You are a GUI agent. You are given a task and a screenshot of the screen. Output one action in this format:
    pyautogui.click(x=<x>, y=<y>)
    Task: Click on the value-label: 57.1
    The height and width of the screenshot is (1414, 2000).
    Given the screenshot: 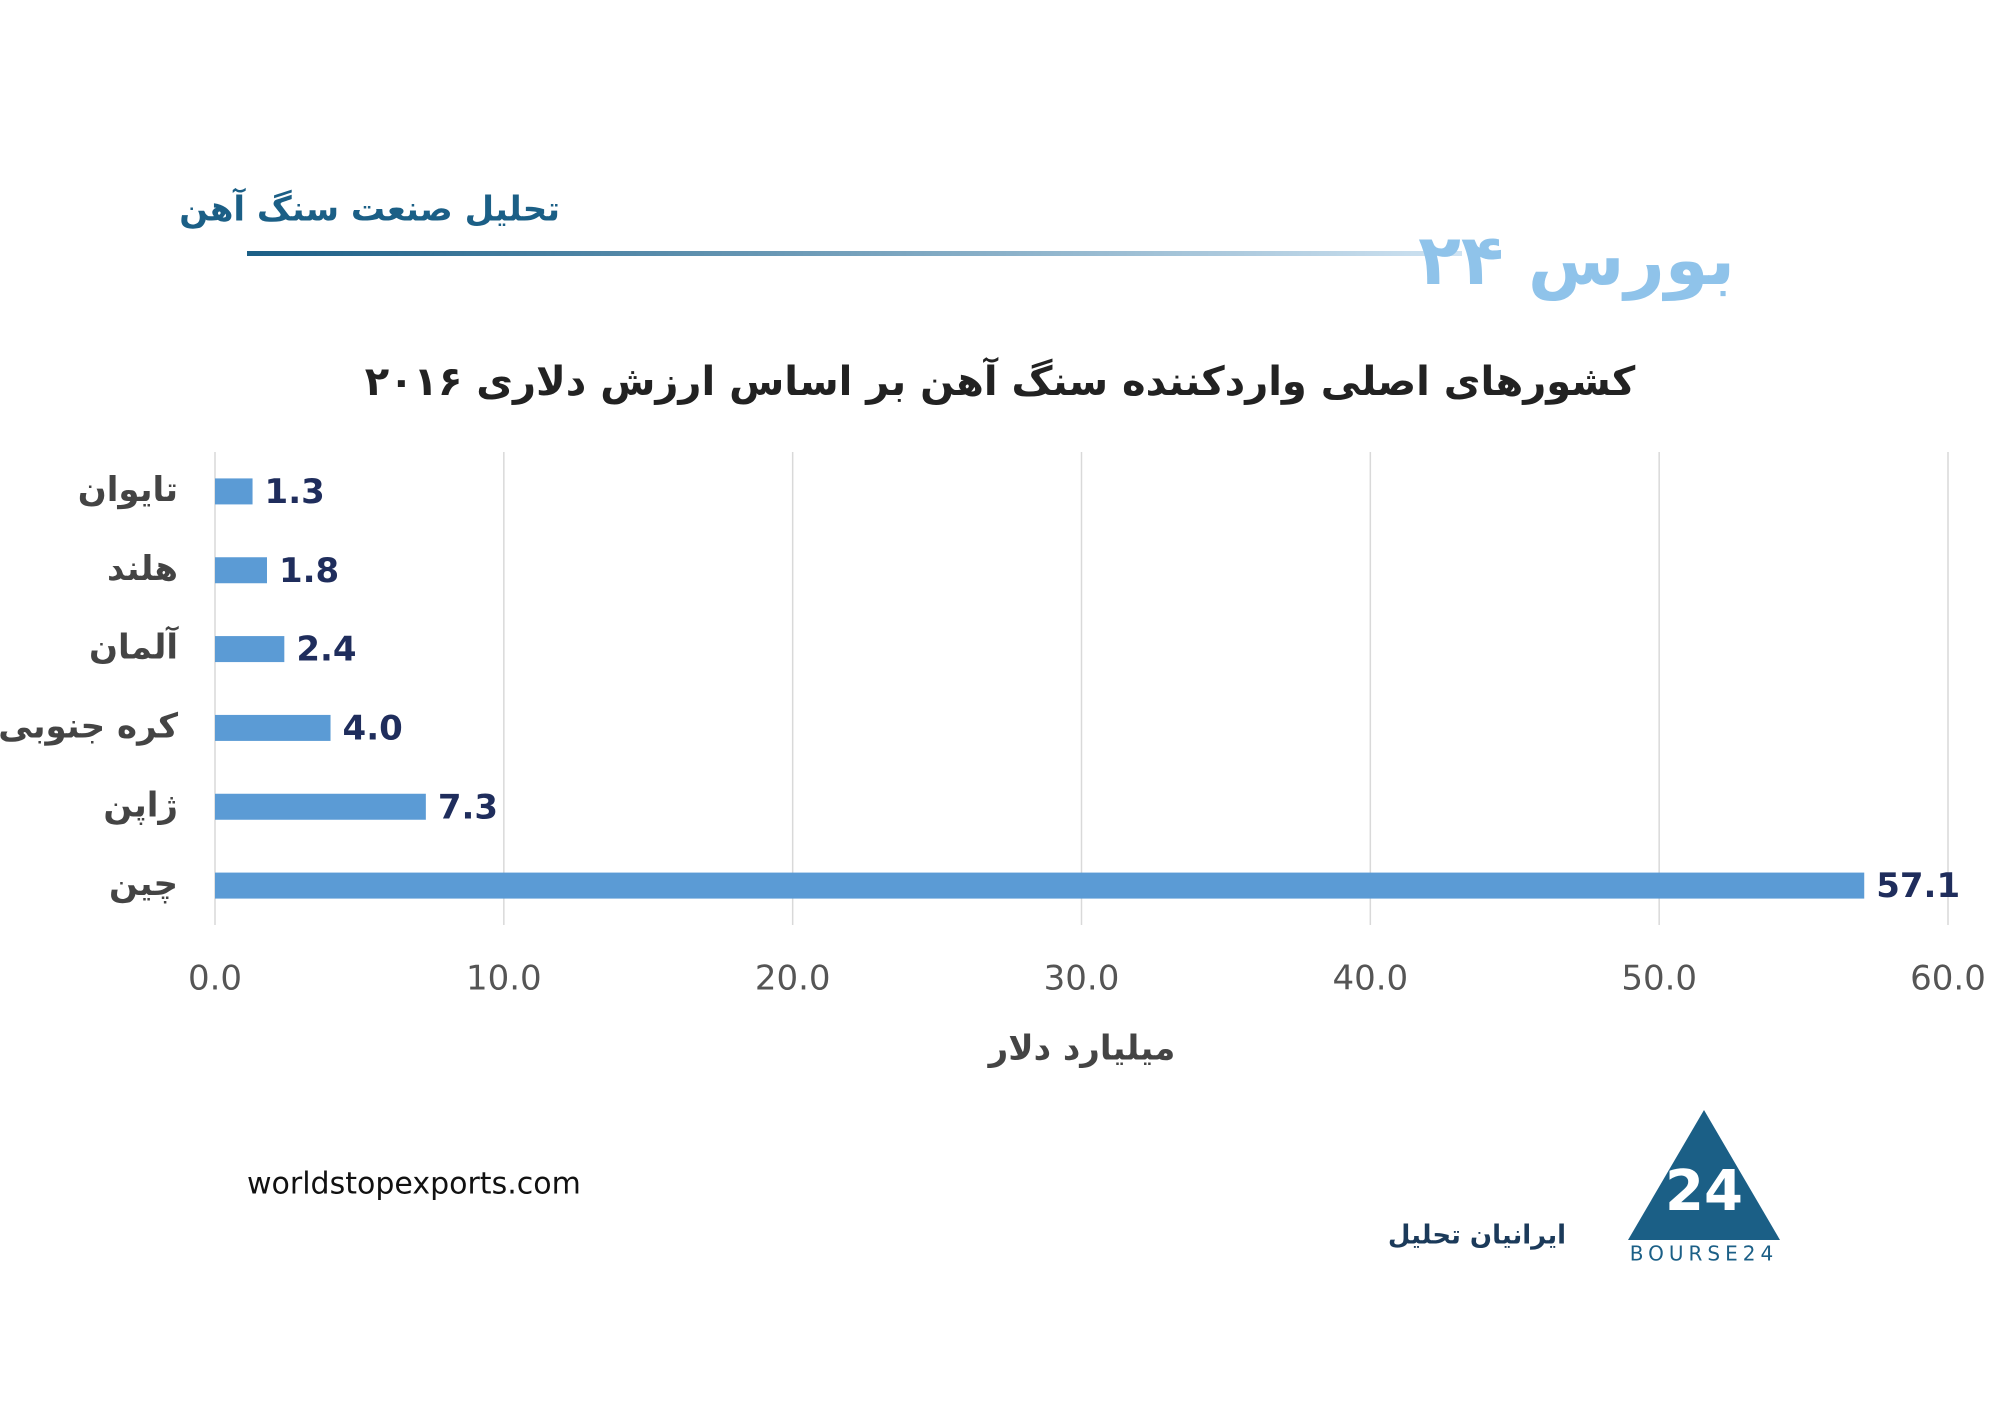 What is the action you would take?
    pyautogui.click(x=1918, y=886)
    